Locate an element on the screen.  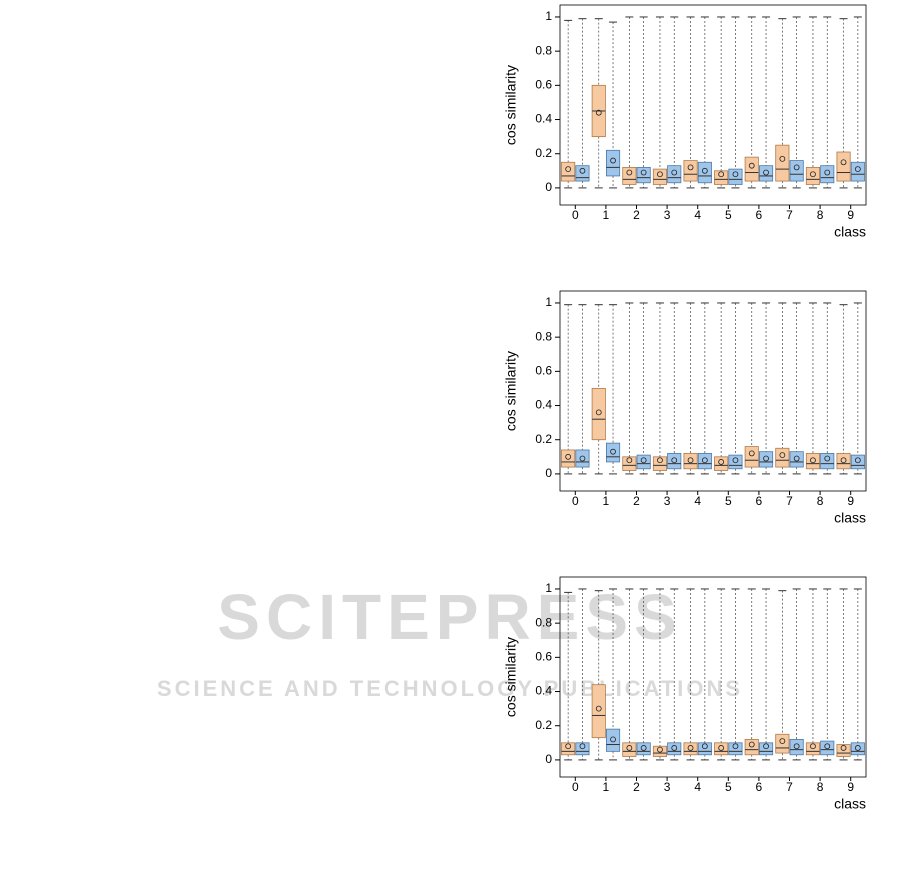
y-tick-label: 1 is located at coordinates (548, 16).